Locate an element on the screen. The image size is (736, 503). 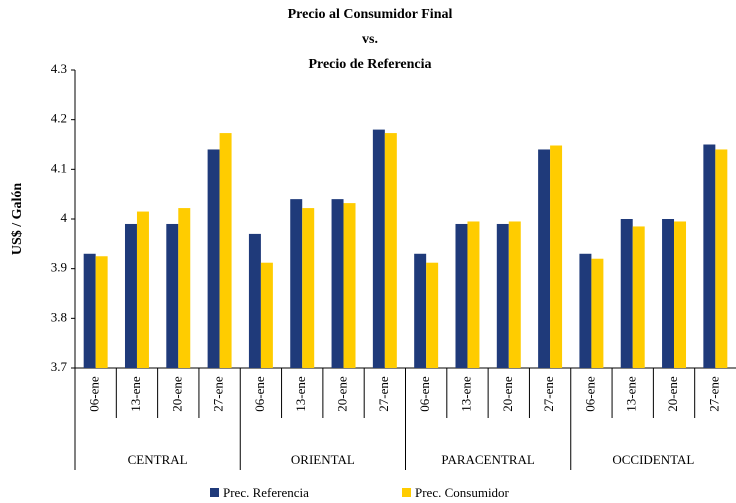
y-tick-label: 4.2 is located at coordinates (59, 118).